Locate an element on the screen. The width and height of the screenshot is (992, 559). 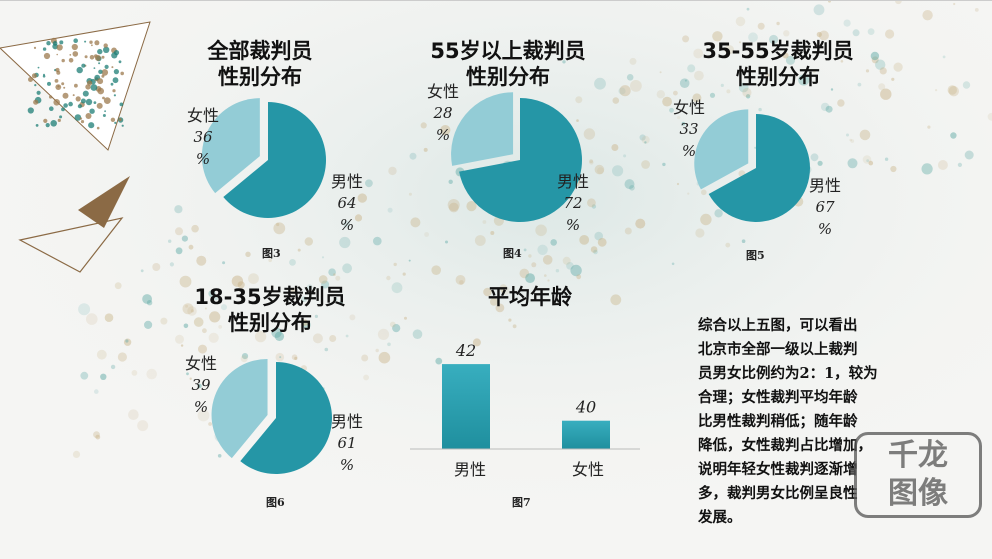
summary-line: 员男女比例约为2：1，较为 is located at coordinates (788, 373).